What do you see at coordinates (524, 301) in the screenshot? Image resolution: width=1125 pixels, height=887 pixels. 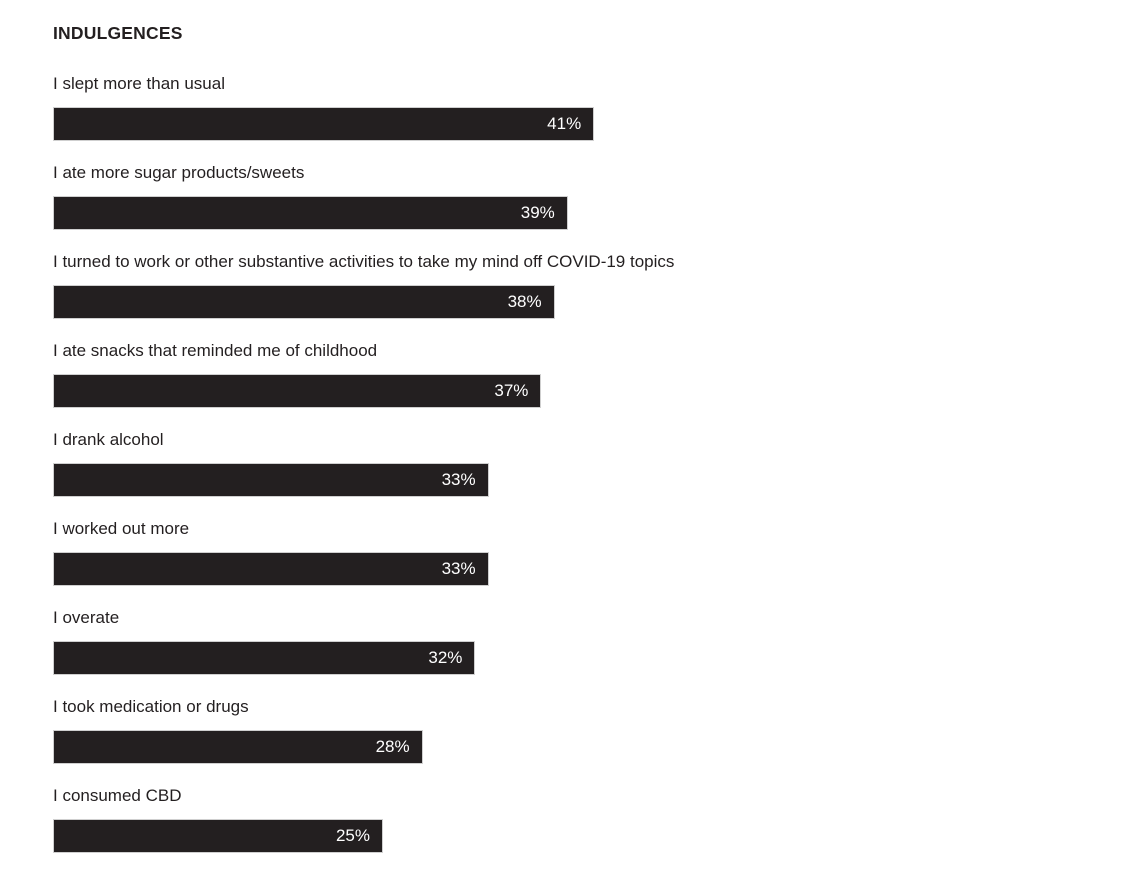 I see `bar-value-label: 38%` at bounding box center [524, 301].